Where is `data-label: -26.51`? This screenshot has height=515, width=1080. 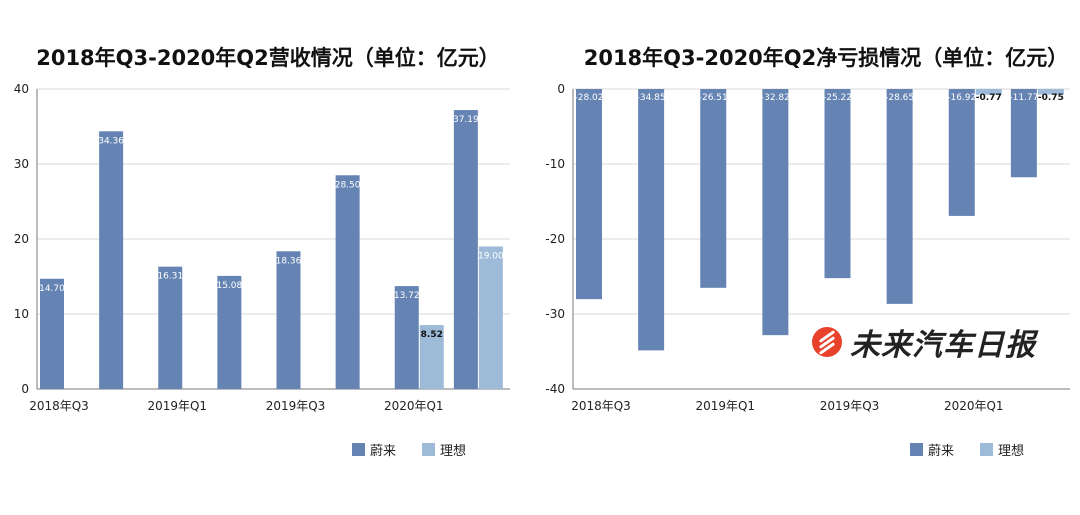 data-label: -26.51 is located at coordinates (713, 98).